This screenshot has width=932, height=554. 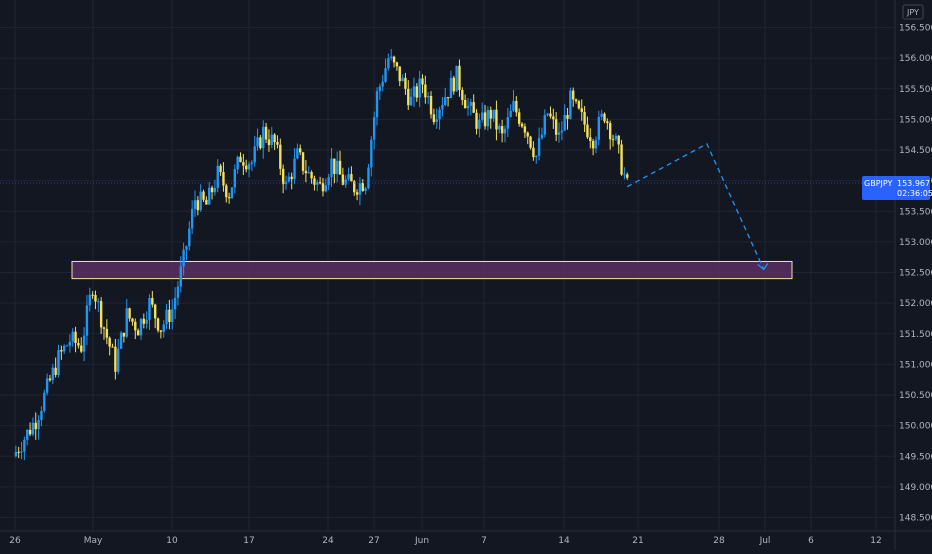 What do you see at coordinates (913, 12) in the screenshot?
I see `currency-box` at bounding box center [913, 12].